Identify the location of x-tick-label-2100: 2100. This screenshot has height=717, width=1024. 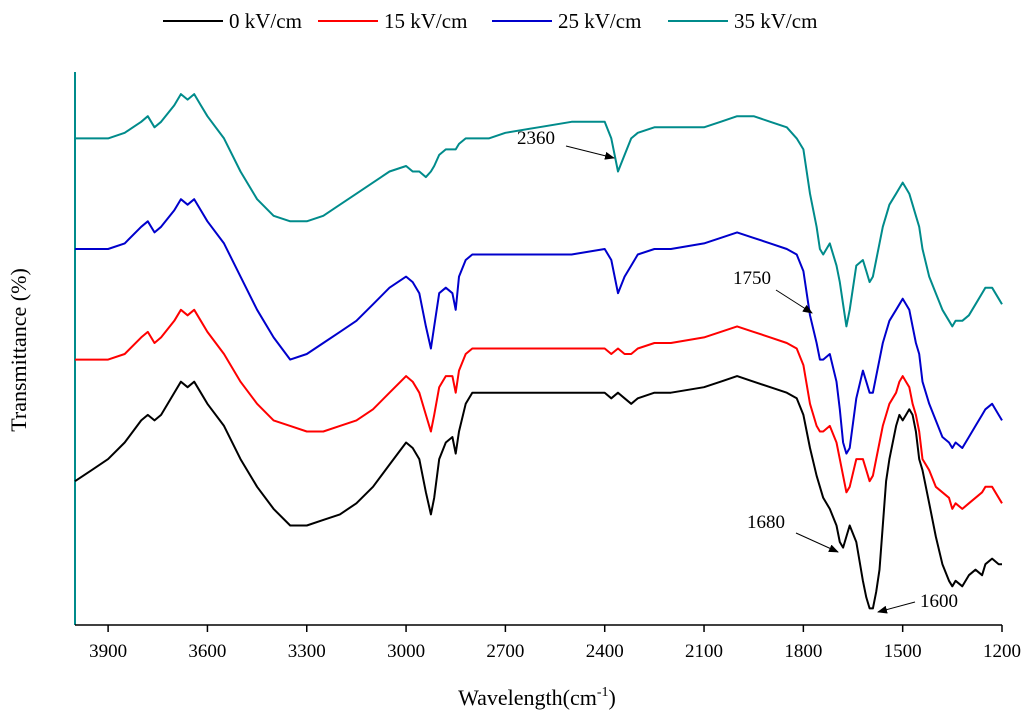
(704, 651).